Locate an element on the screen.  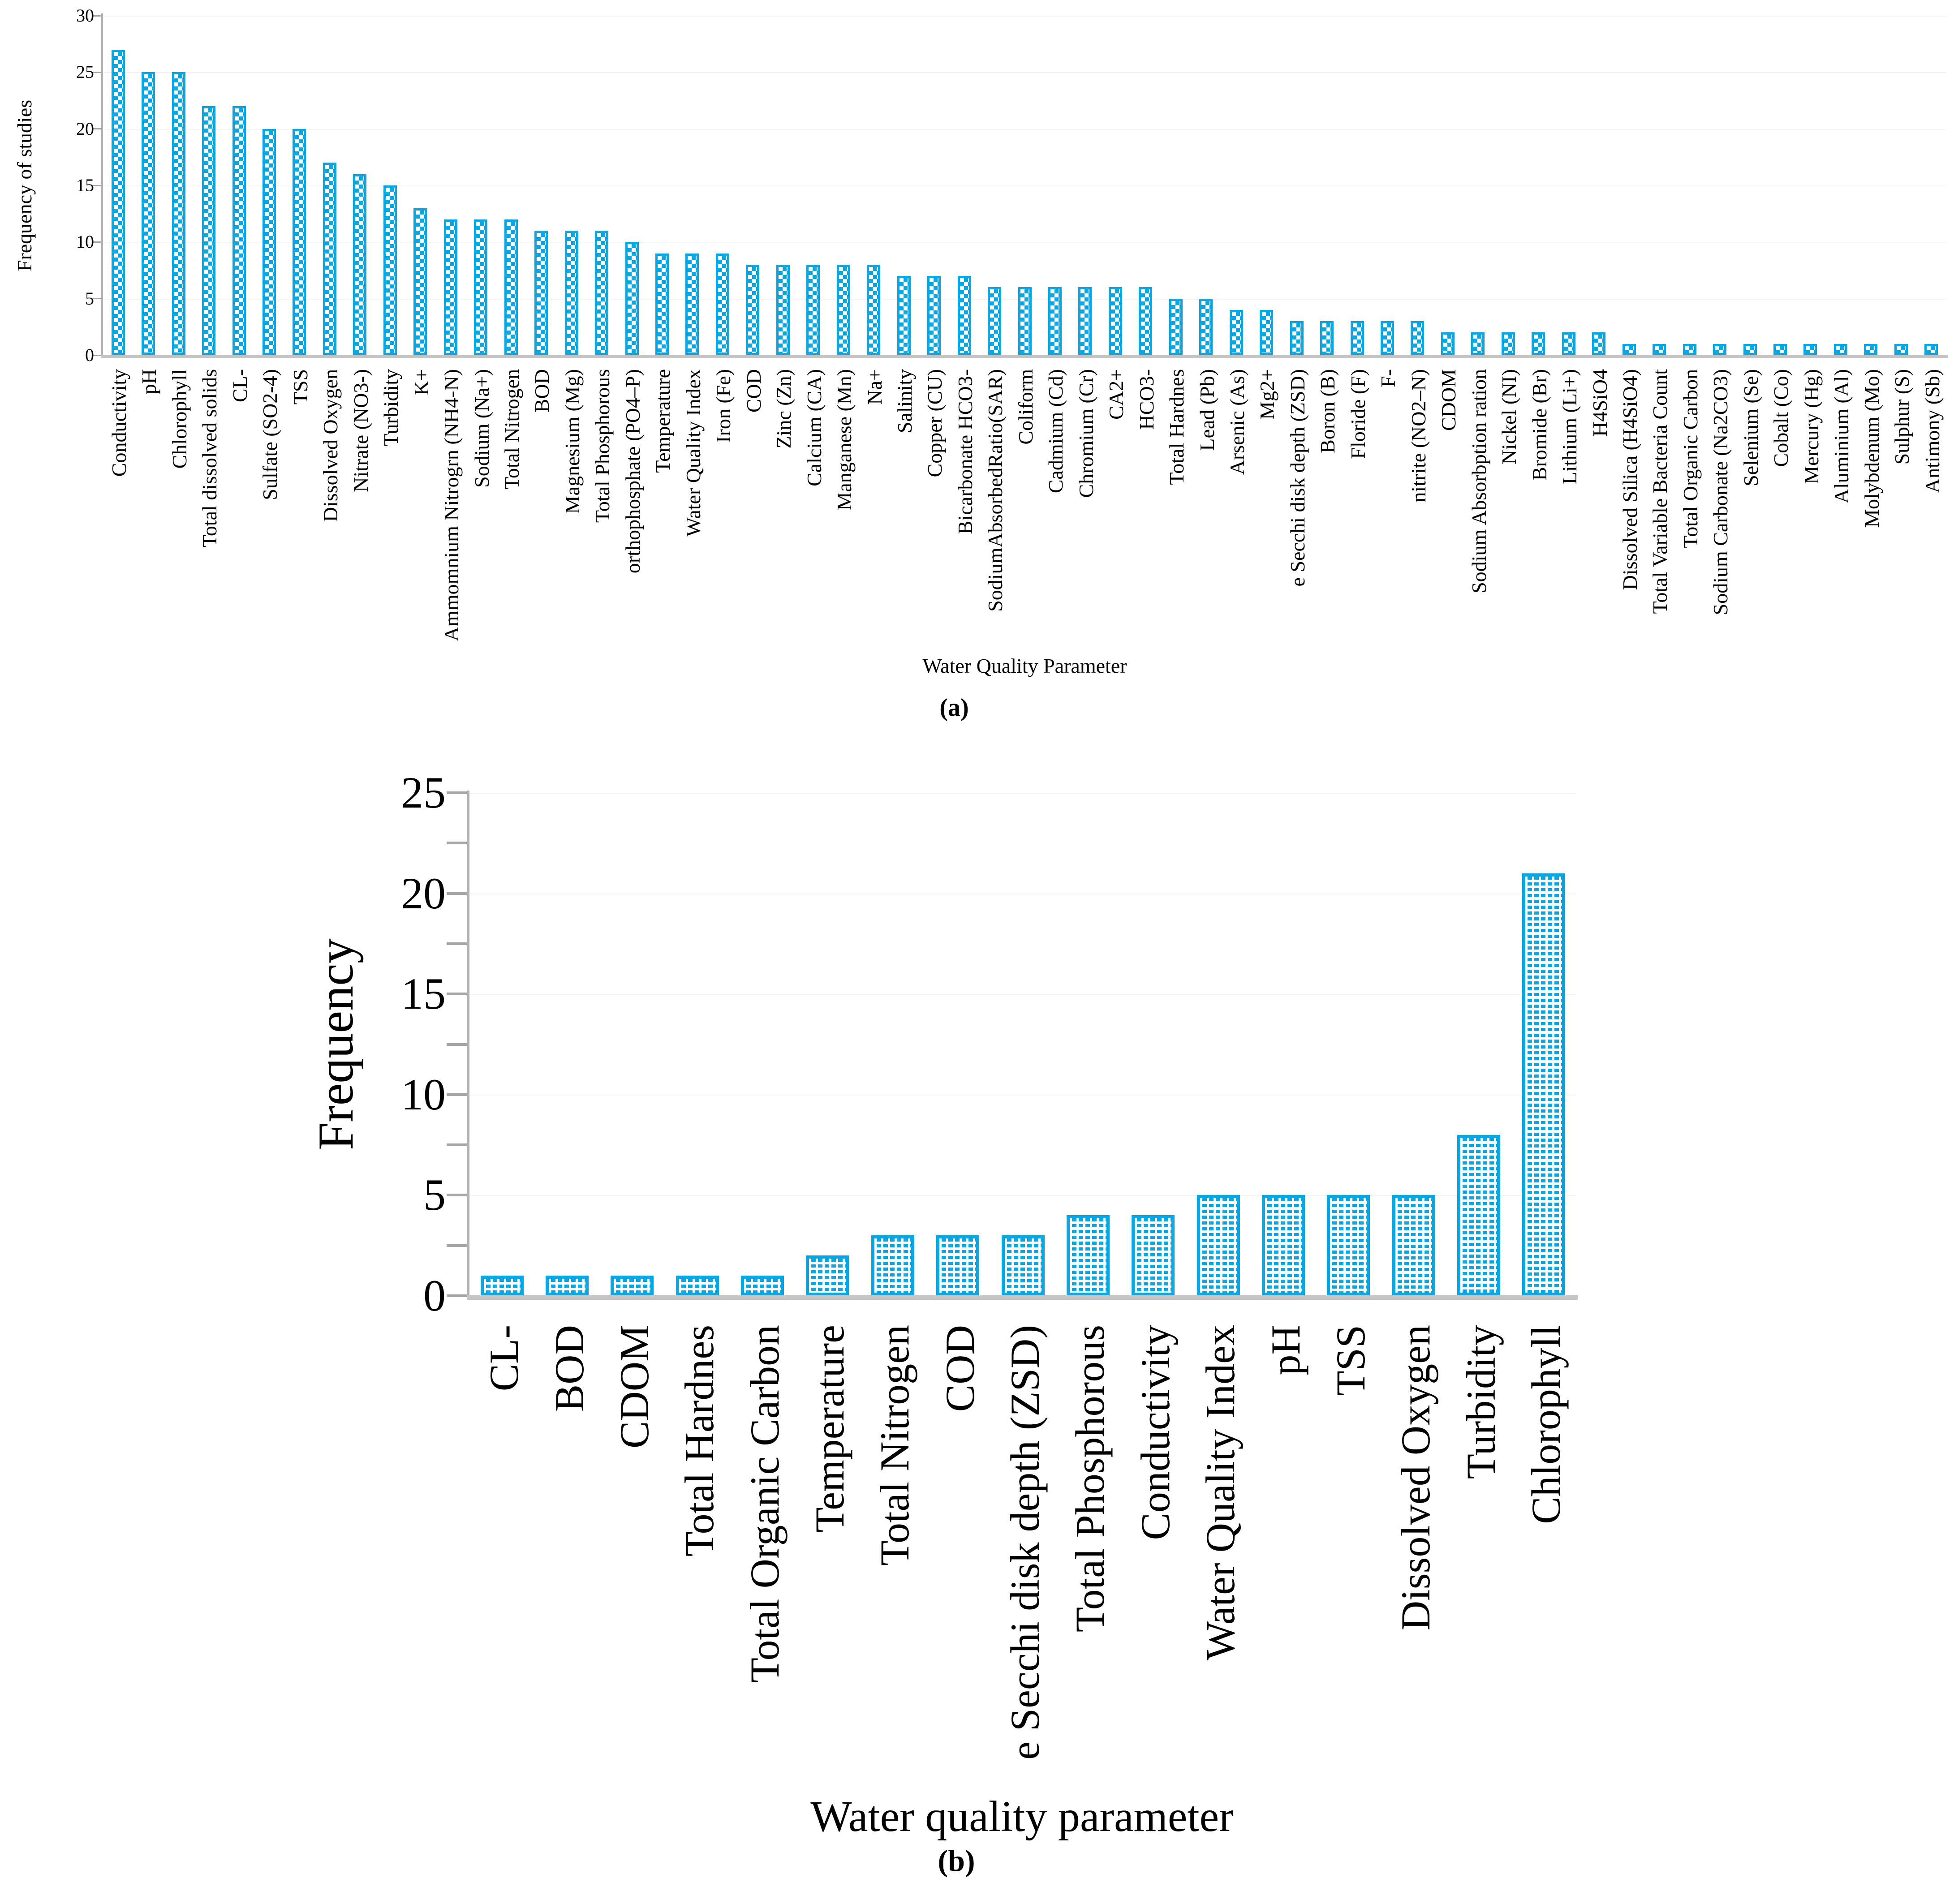
panel-b-x-axis-title: Water quality parameter is located at coordinates (1022, 1816).